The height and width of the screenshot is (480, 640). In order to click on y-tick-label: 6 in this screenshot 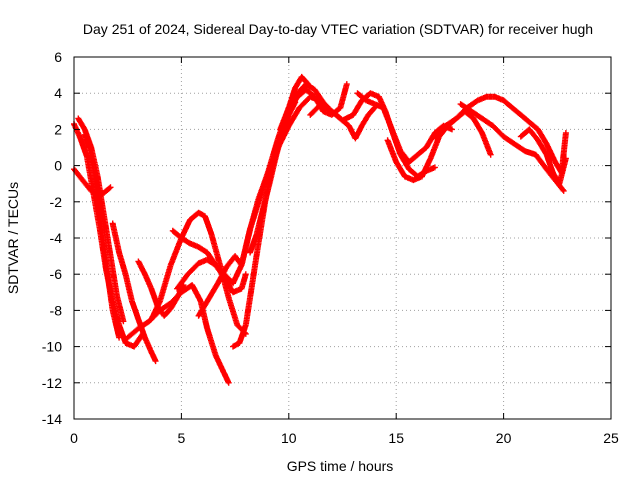, I will do `click(58, 57)`.